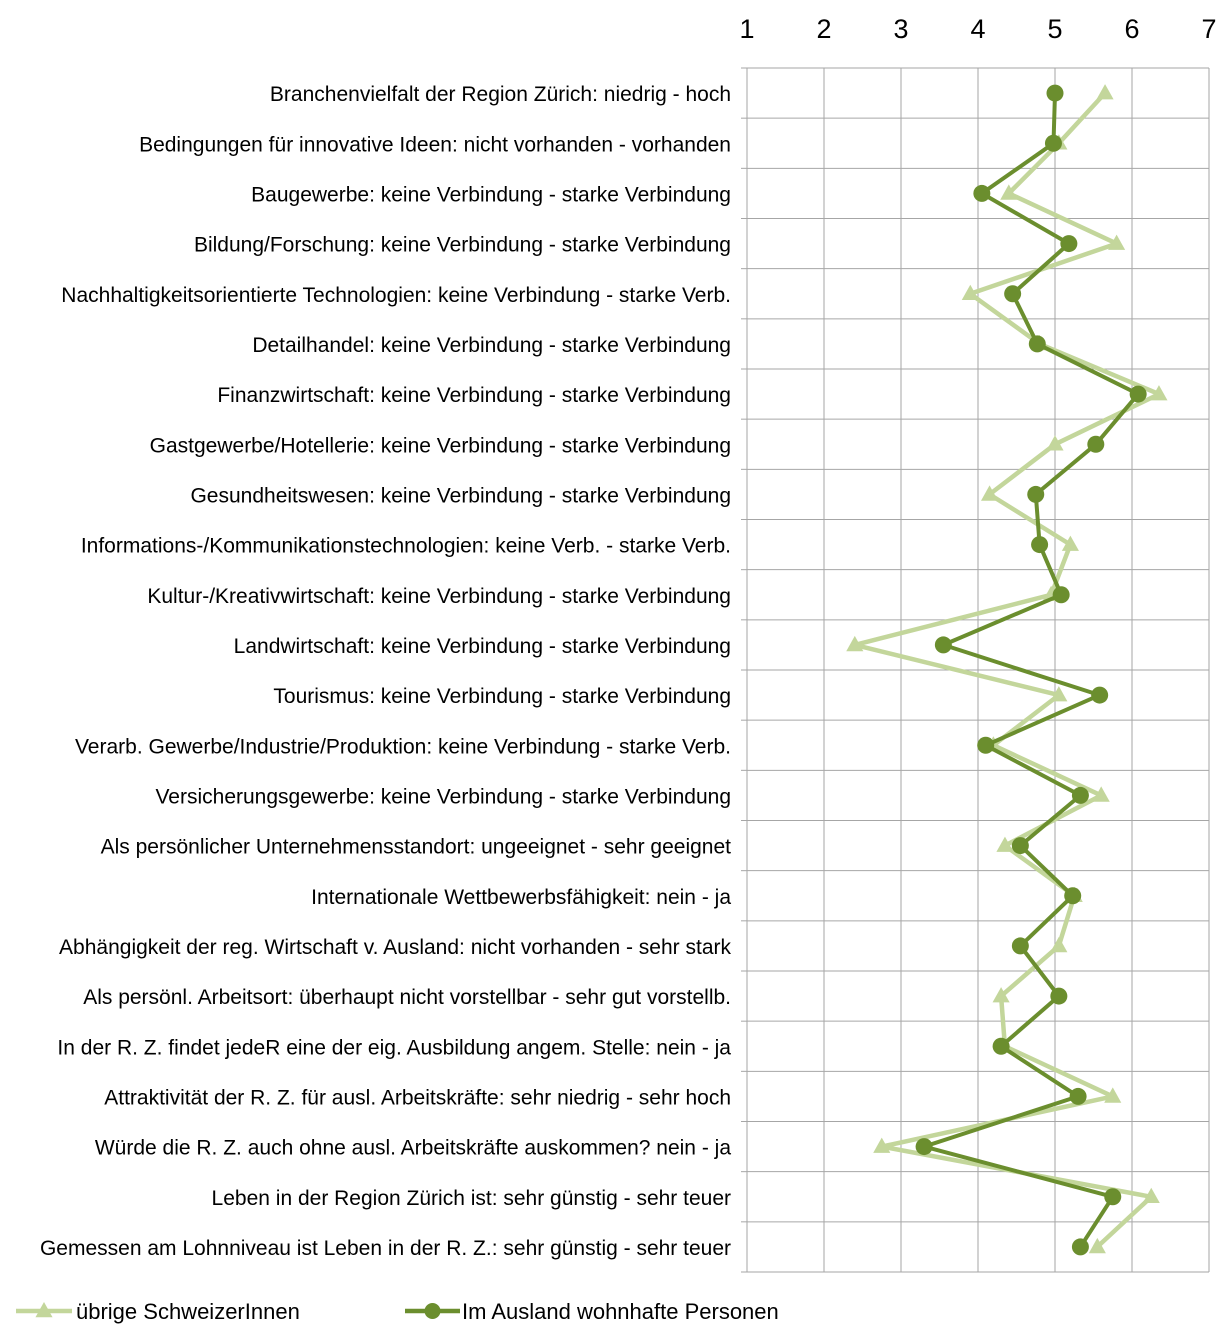 Image resolution: width=1221 pixels, height=1324 pixels. I want to click on x-tick-label: 4, so click(977, 29).